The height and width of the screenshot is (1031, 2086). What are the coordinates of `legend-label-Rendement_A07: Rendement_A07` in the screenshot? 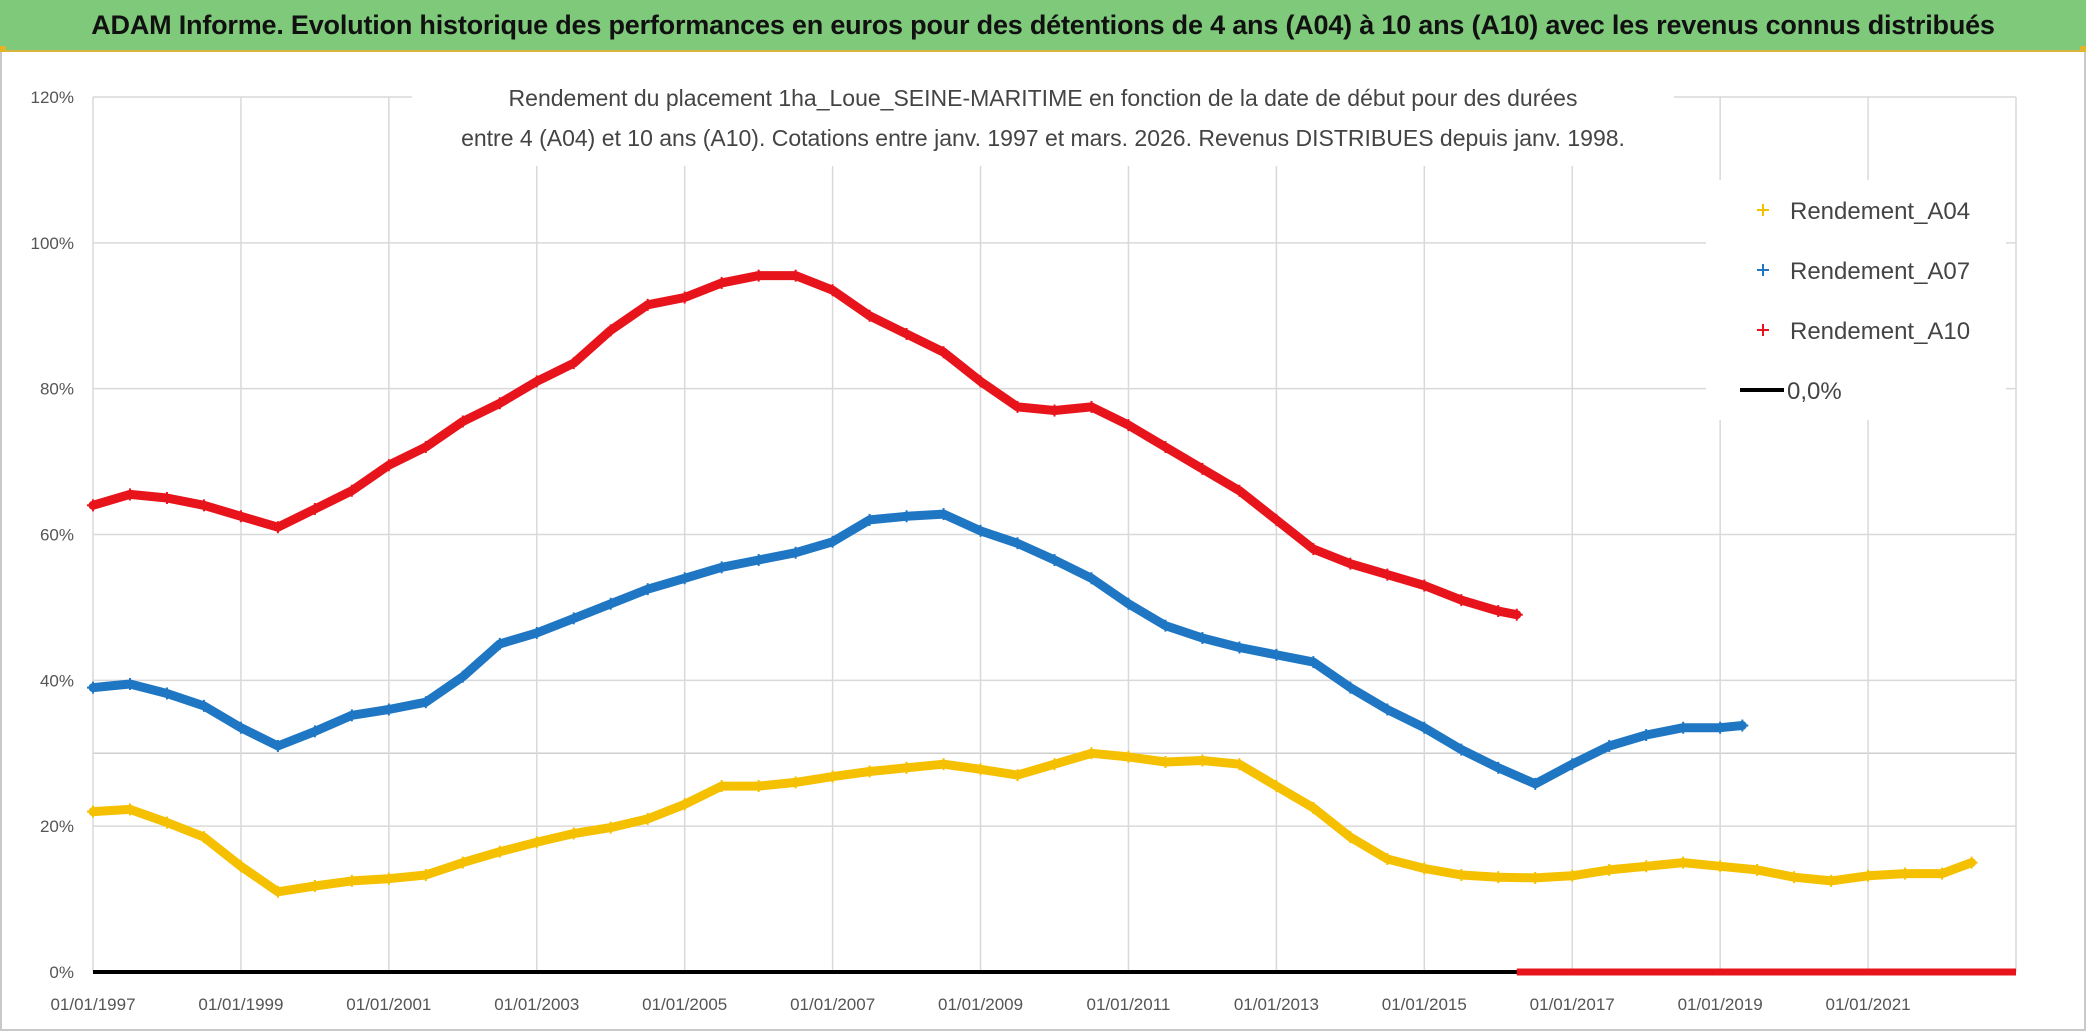 It's located at (1880, 271).